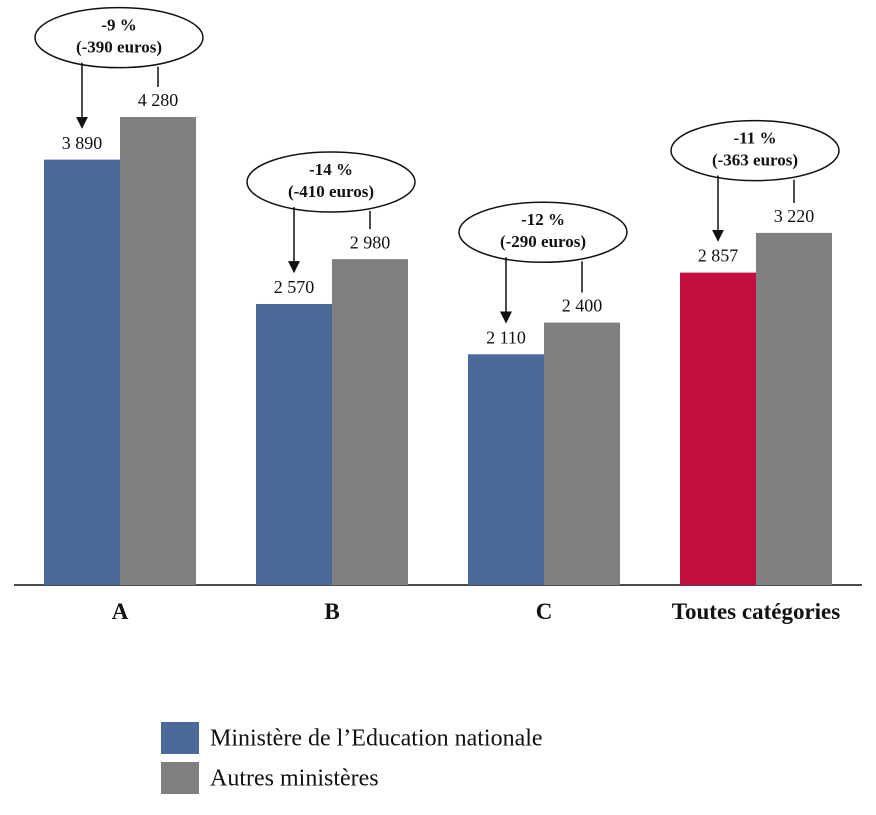 This screenshot has height=815, width=876. Describe the element at coordinates (755, 160) in the screenshot. I see `annotation-text: (-363 euros)` at that location.